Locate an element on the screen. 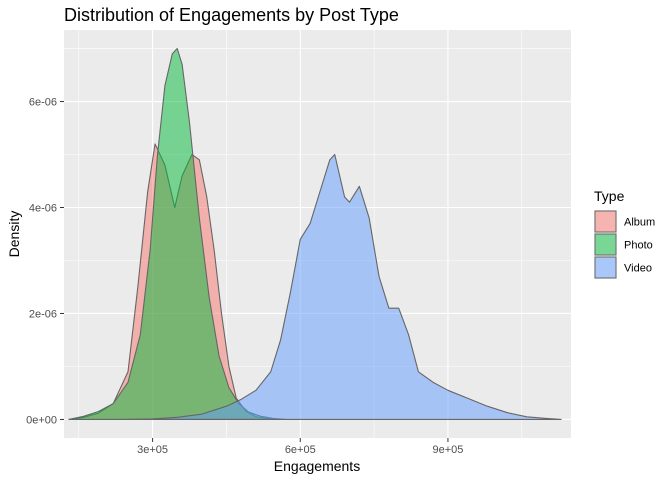 The width and height of the screenshot is (672, 480). x-tick-label: 9e+05 is located at coordinates (447, 450).